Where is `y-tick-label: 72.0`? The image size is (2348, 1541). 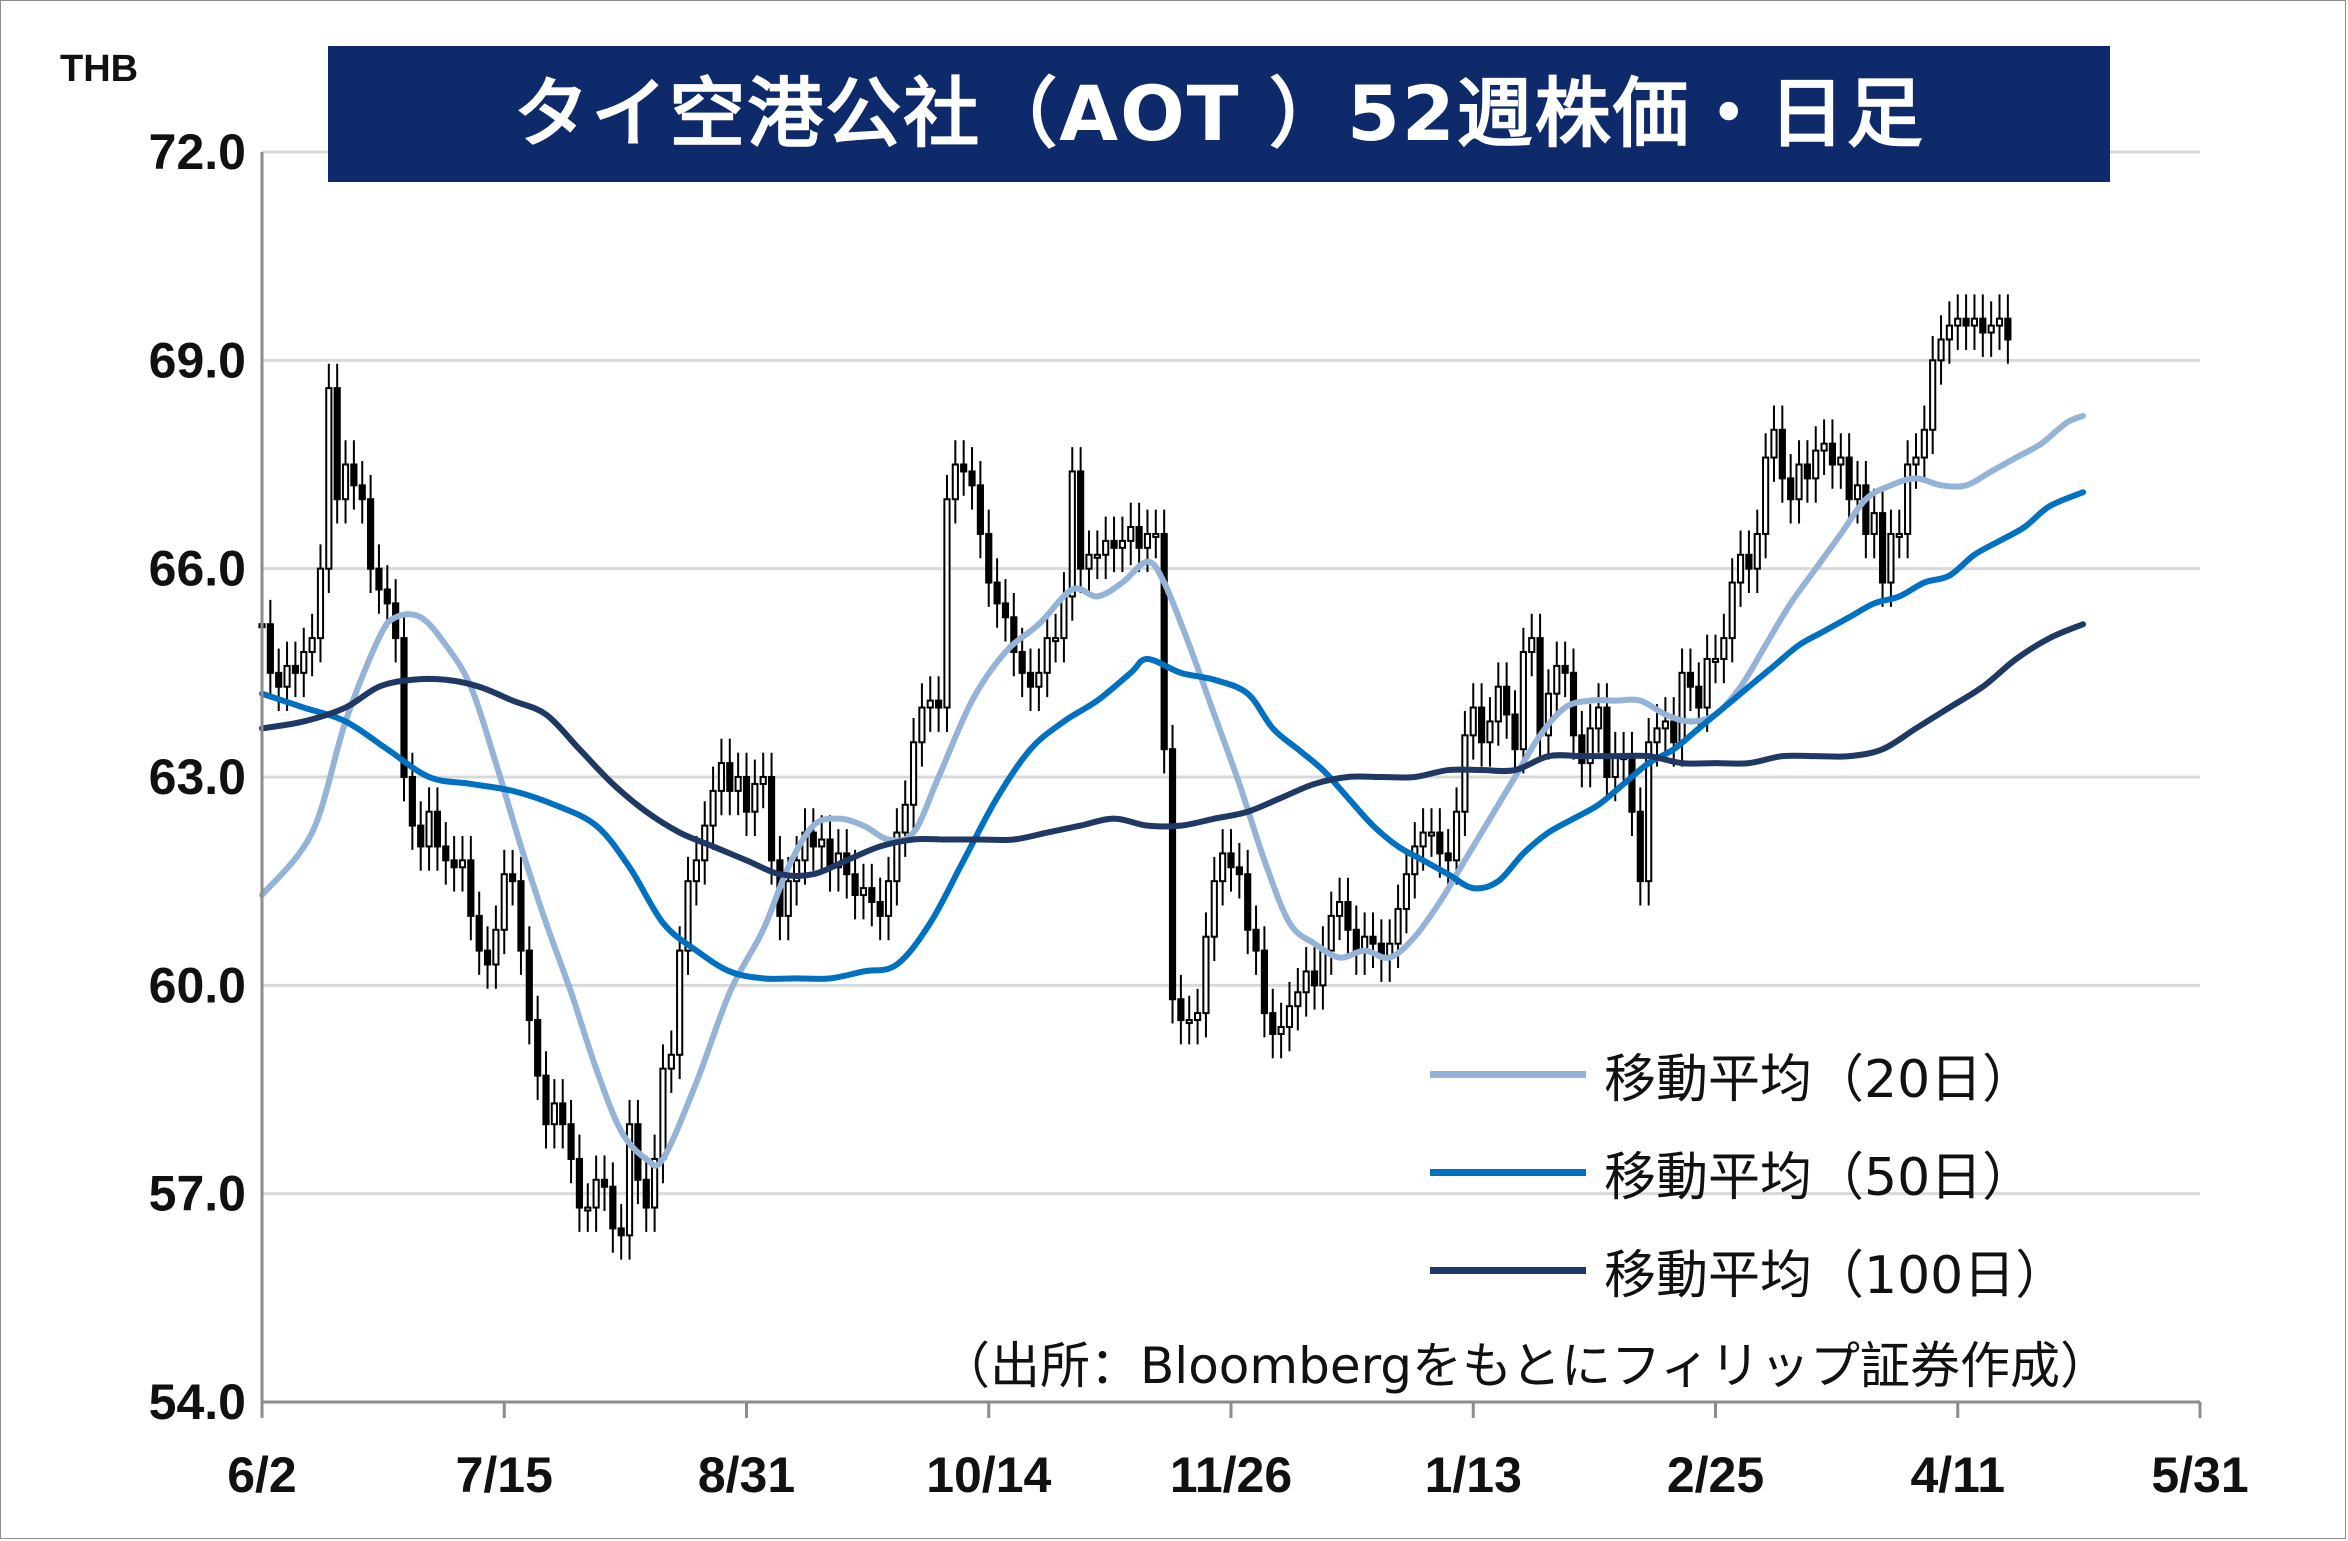
y-tick-label: 72.0 is located at coordinates (197, 152).